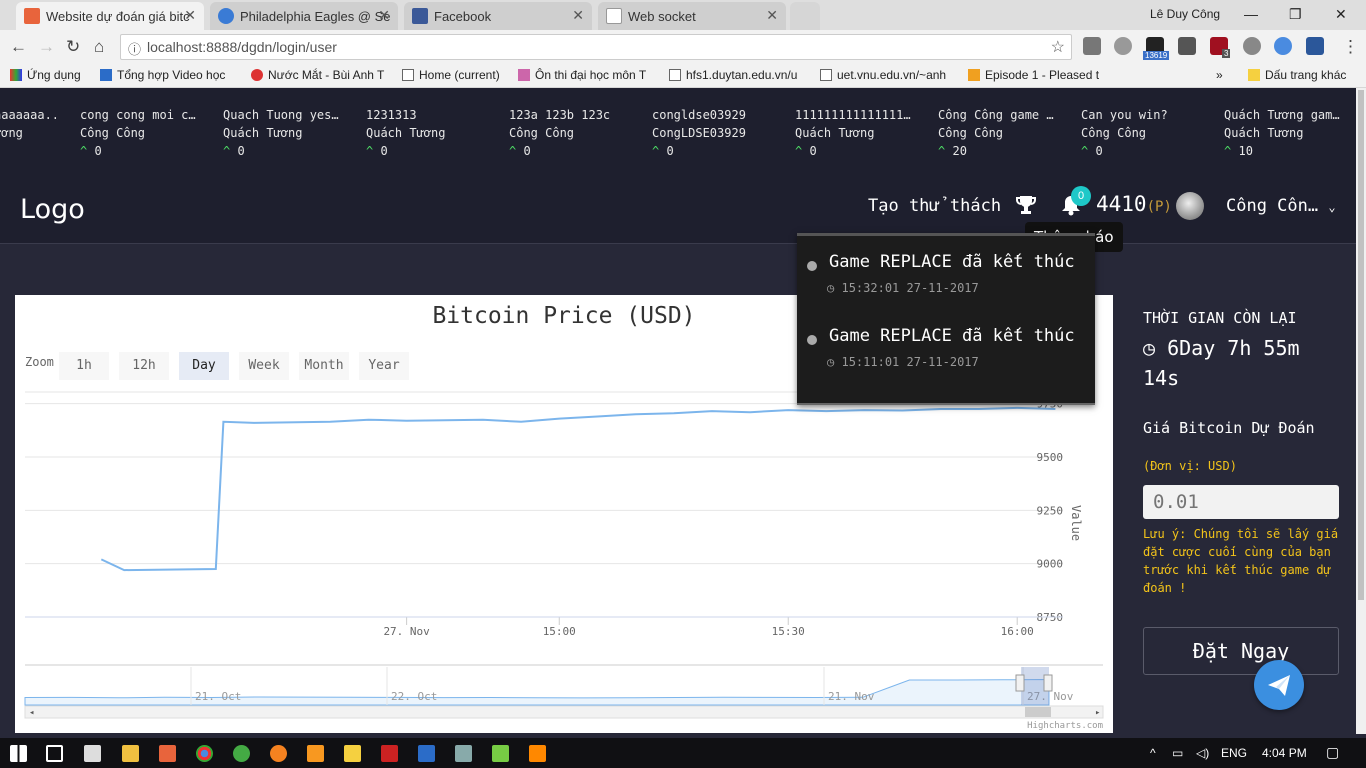 This screenshot has width=1366, height=768. I want to click on bookmark-item: hfs1.duytan.edu.vn/u, so click(736, 75).